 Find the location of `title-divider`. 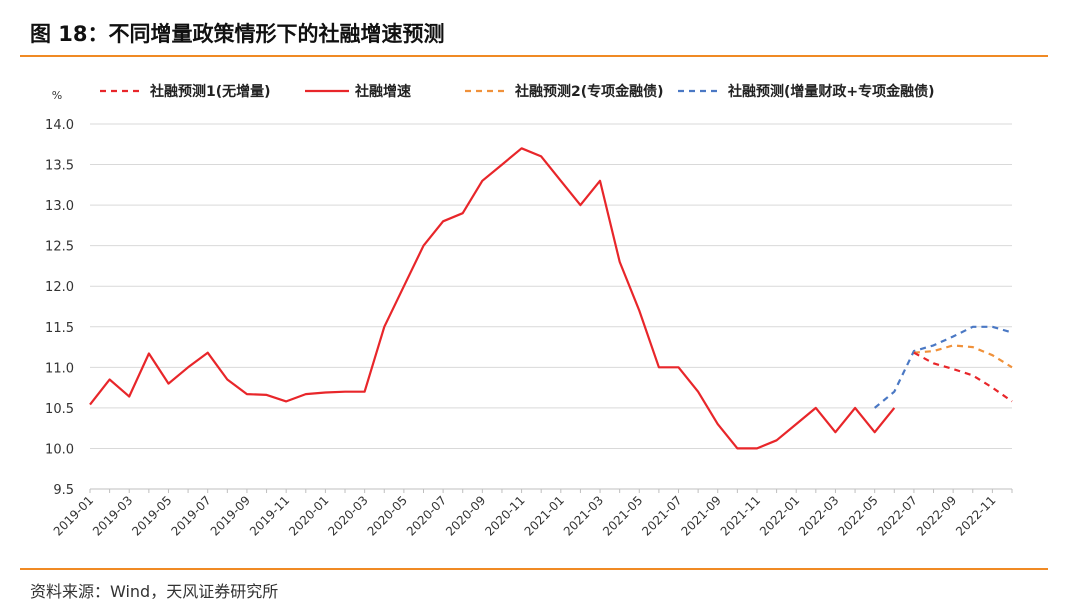

title-divider is located at coordinates (534, 56).